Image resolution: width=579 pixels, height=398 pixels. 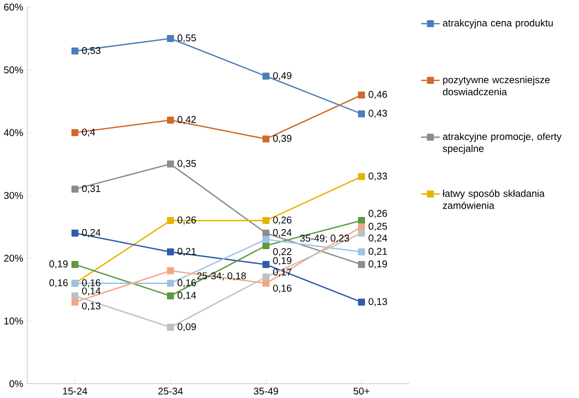 What do you see at coordinates (377, 176) in the screenshot?
I see `data-label: 0,33` at bounding box center [377, 176].